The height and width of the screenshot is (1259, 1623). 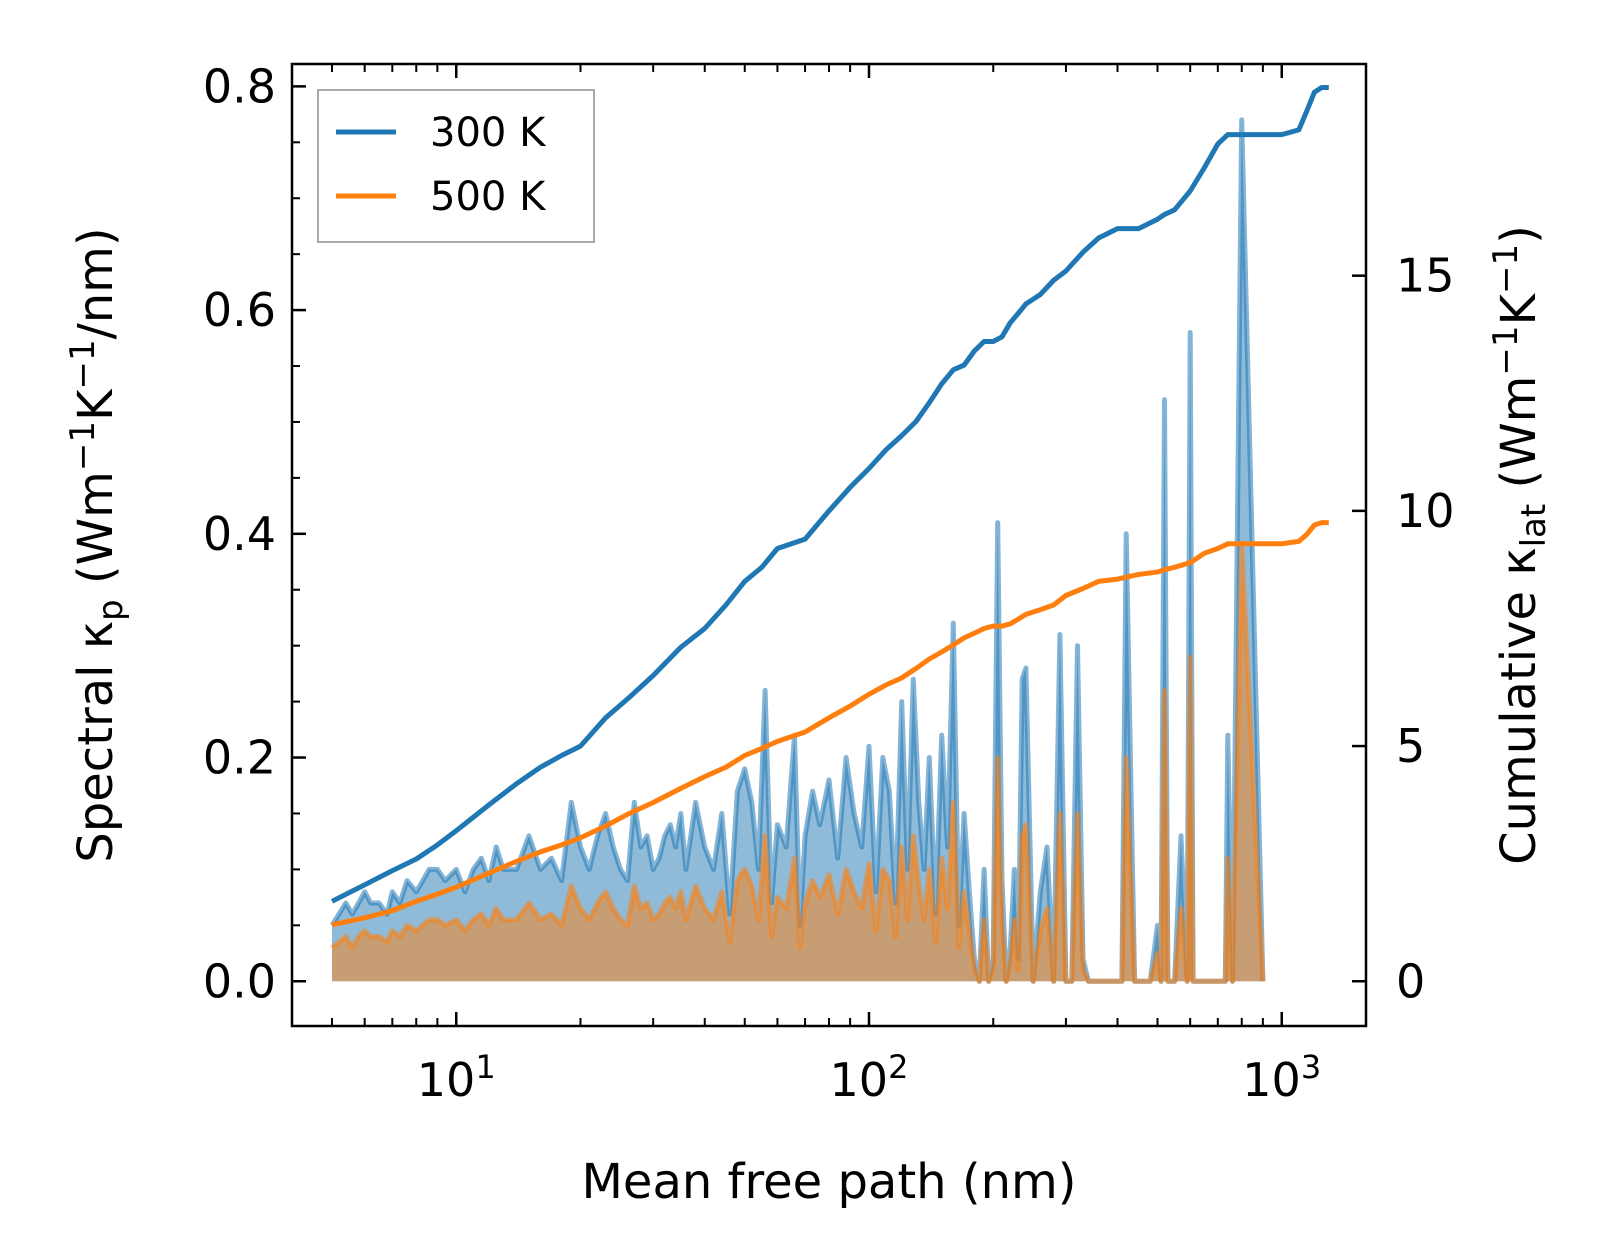 I want to click on y-left-tick-label: 0.8, so click(x=239, y=86).